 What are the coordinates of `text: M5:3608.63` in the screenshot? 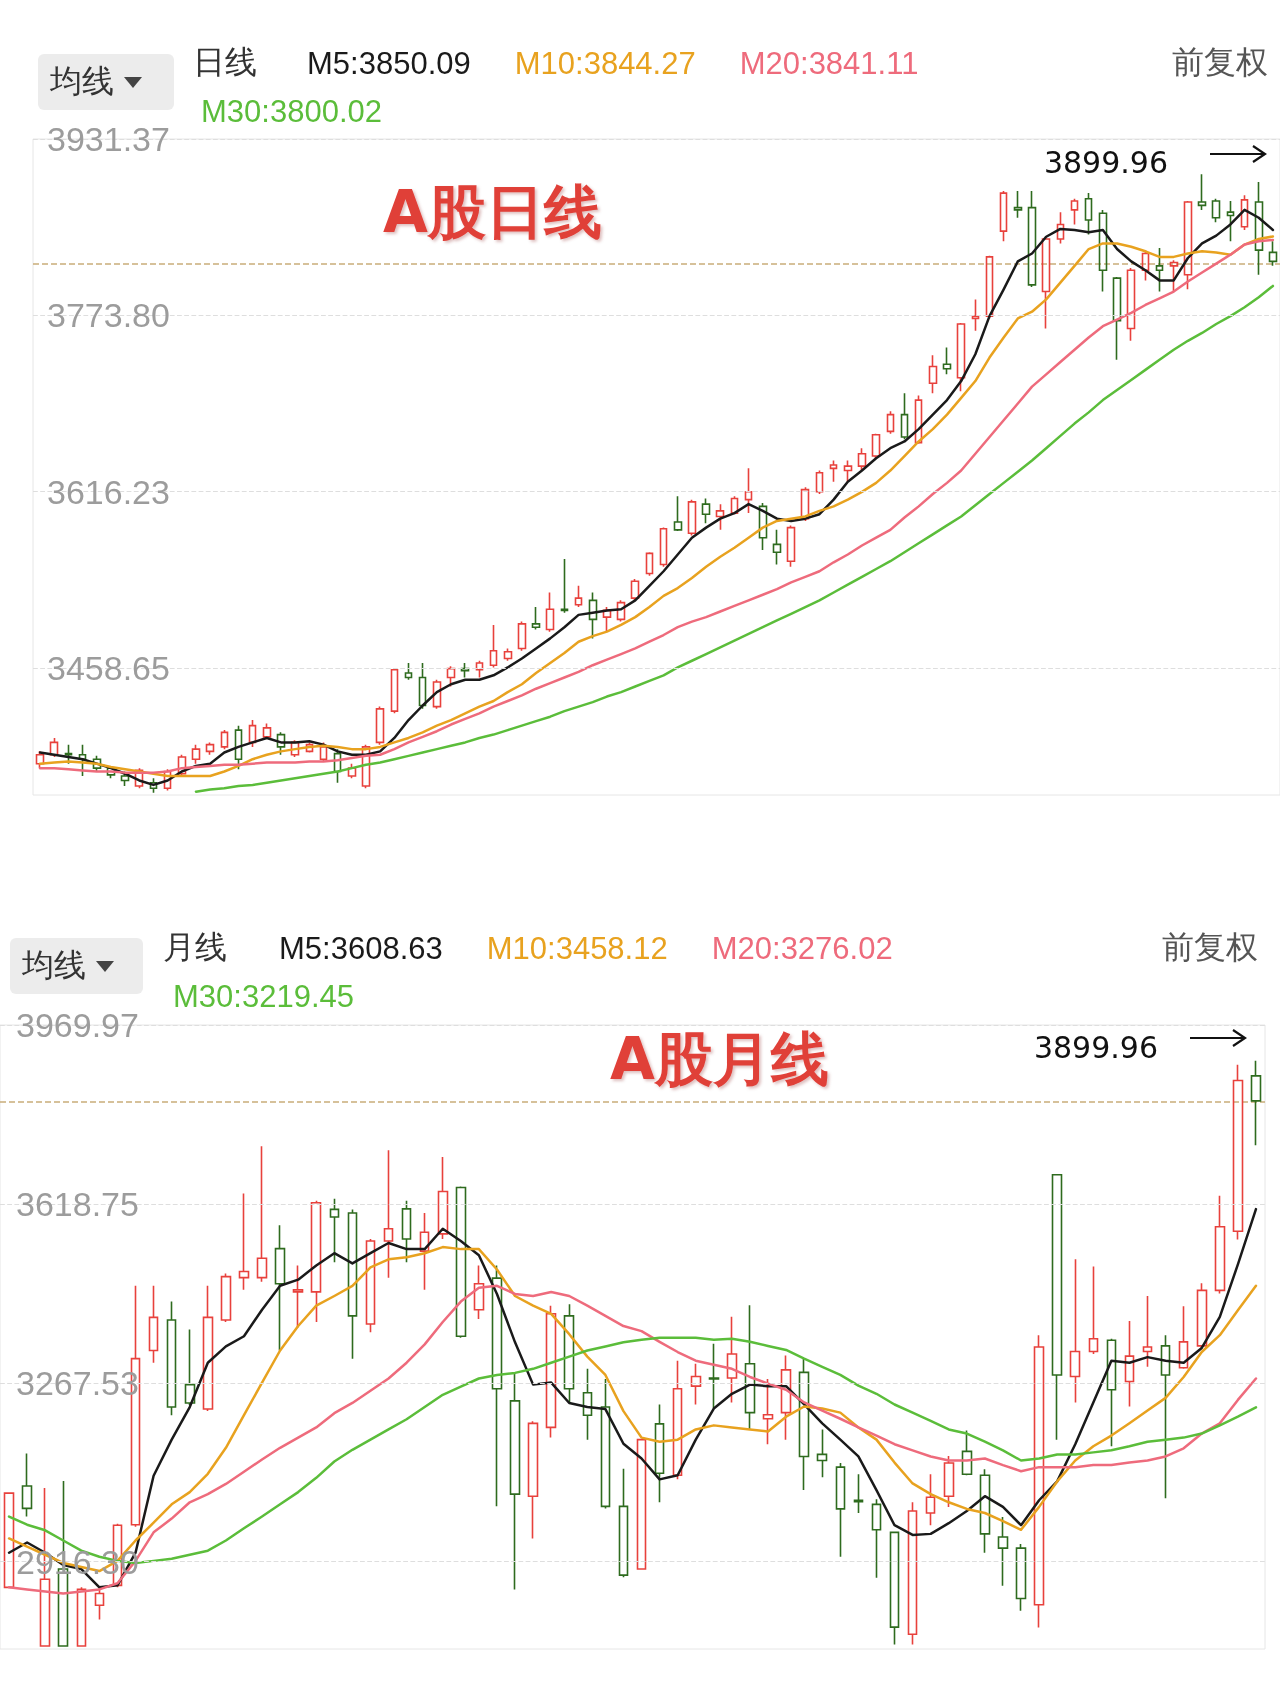 It's located at (361, 948).